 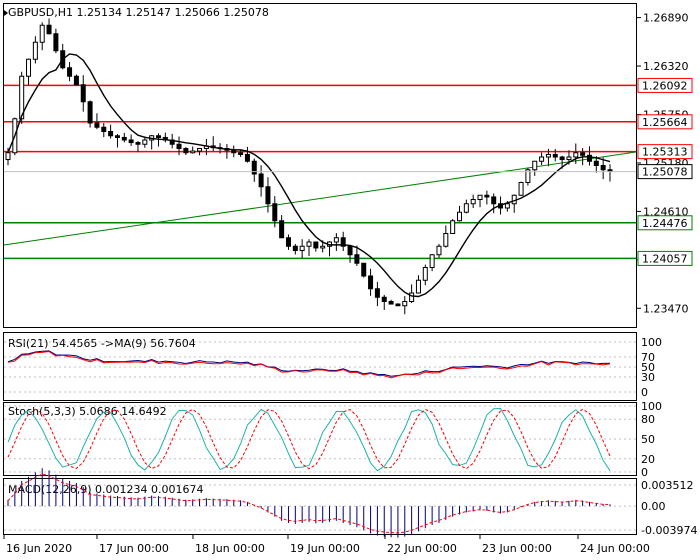 I want to click on macd-axis: 0.003512 0.00 -0.003974, so click(x=350, y=508).